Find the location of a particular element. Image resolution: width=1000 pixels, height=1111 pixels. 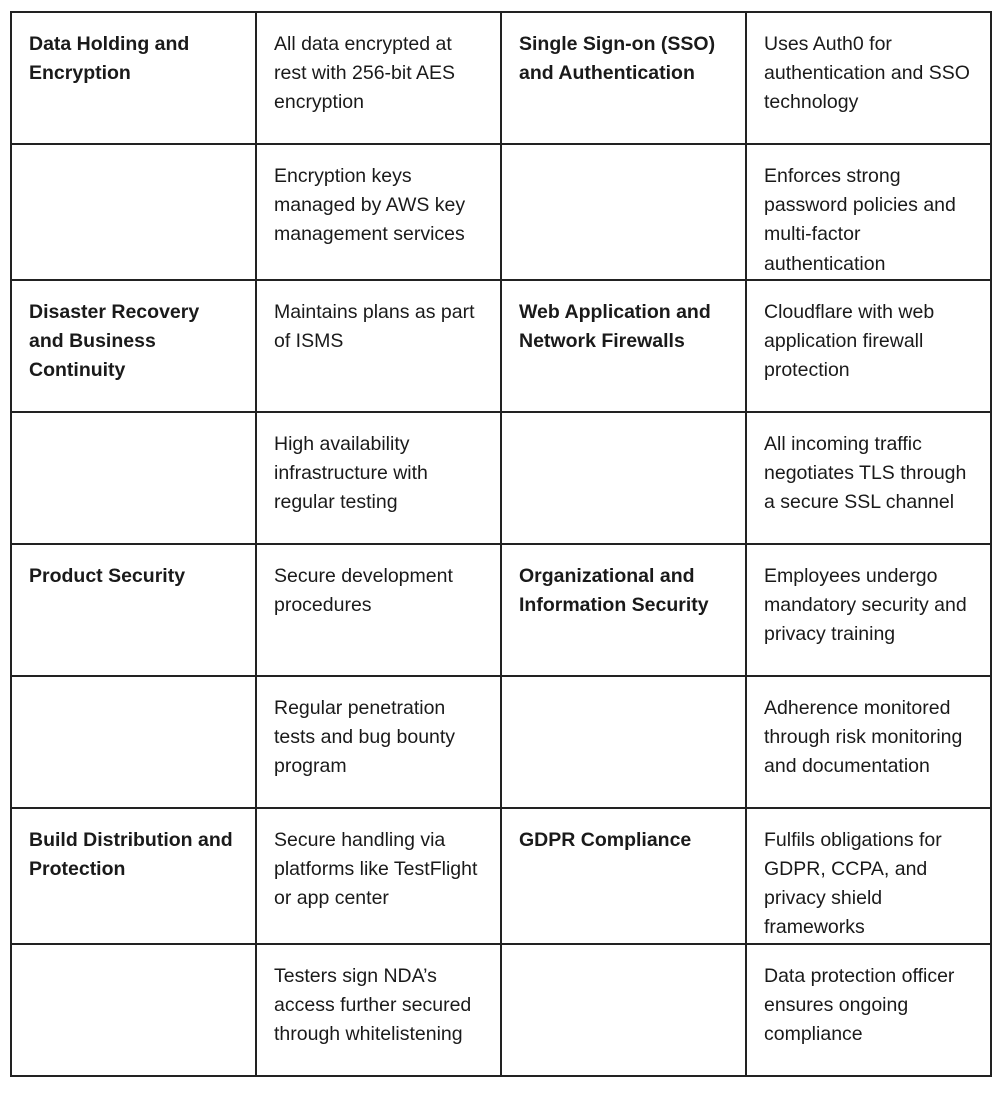

category-cell: GDPR Compliance is located at coordinates (623, 875).